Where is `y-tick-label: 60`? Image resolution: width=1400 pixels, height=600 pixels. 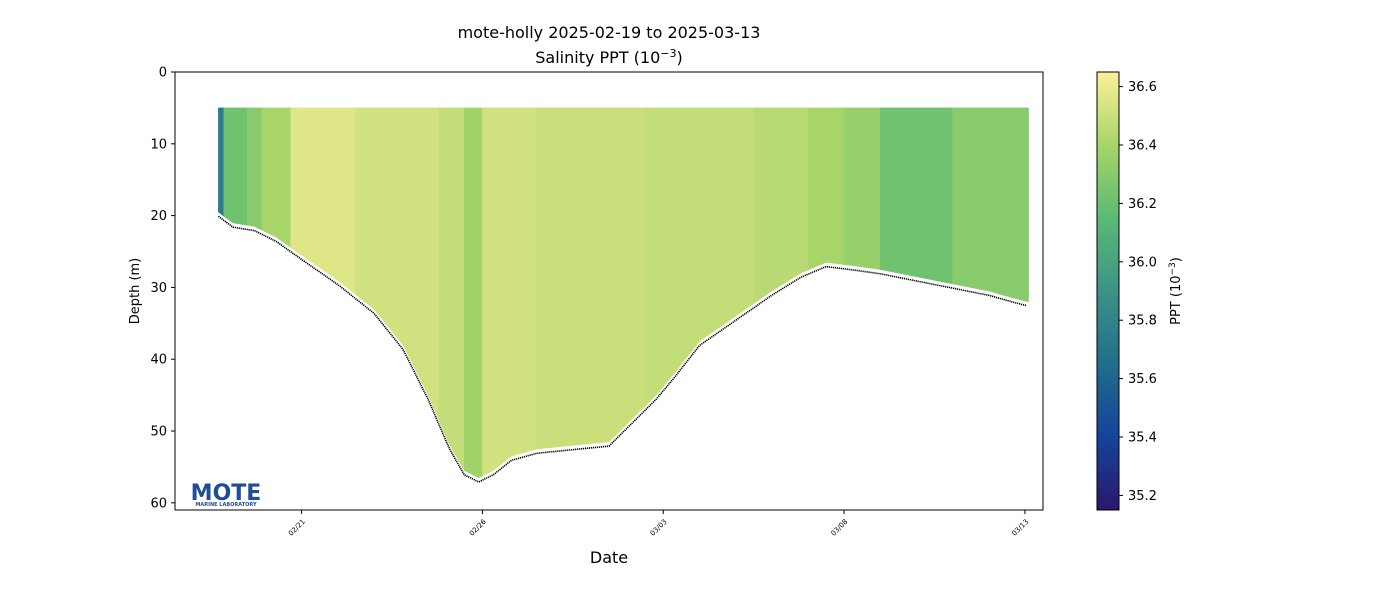 y-tick-label: 60 is located at coordinates (158, 503).